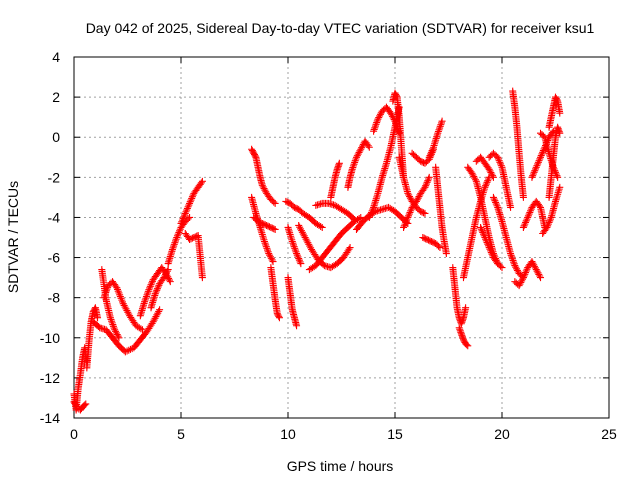  What do you see at coordinates (56, 57) in the screenshot?
I see `y-tick-label: 4` at bounding box center [56, 57].